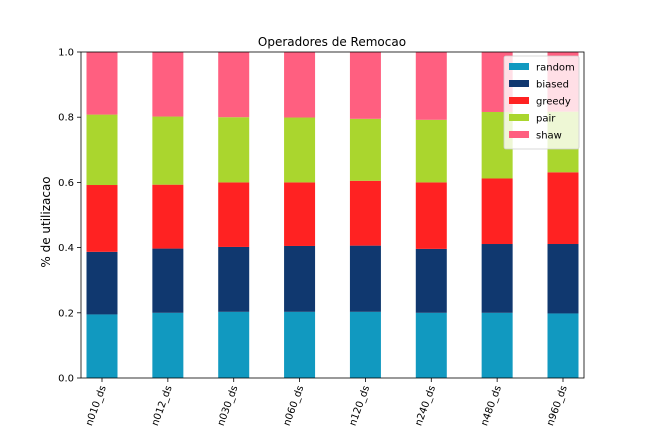 This screenshot has width=648, height=436. I want to click on legend-label-random: random, so click(555, 68).